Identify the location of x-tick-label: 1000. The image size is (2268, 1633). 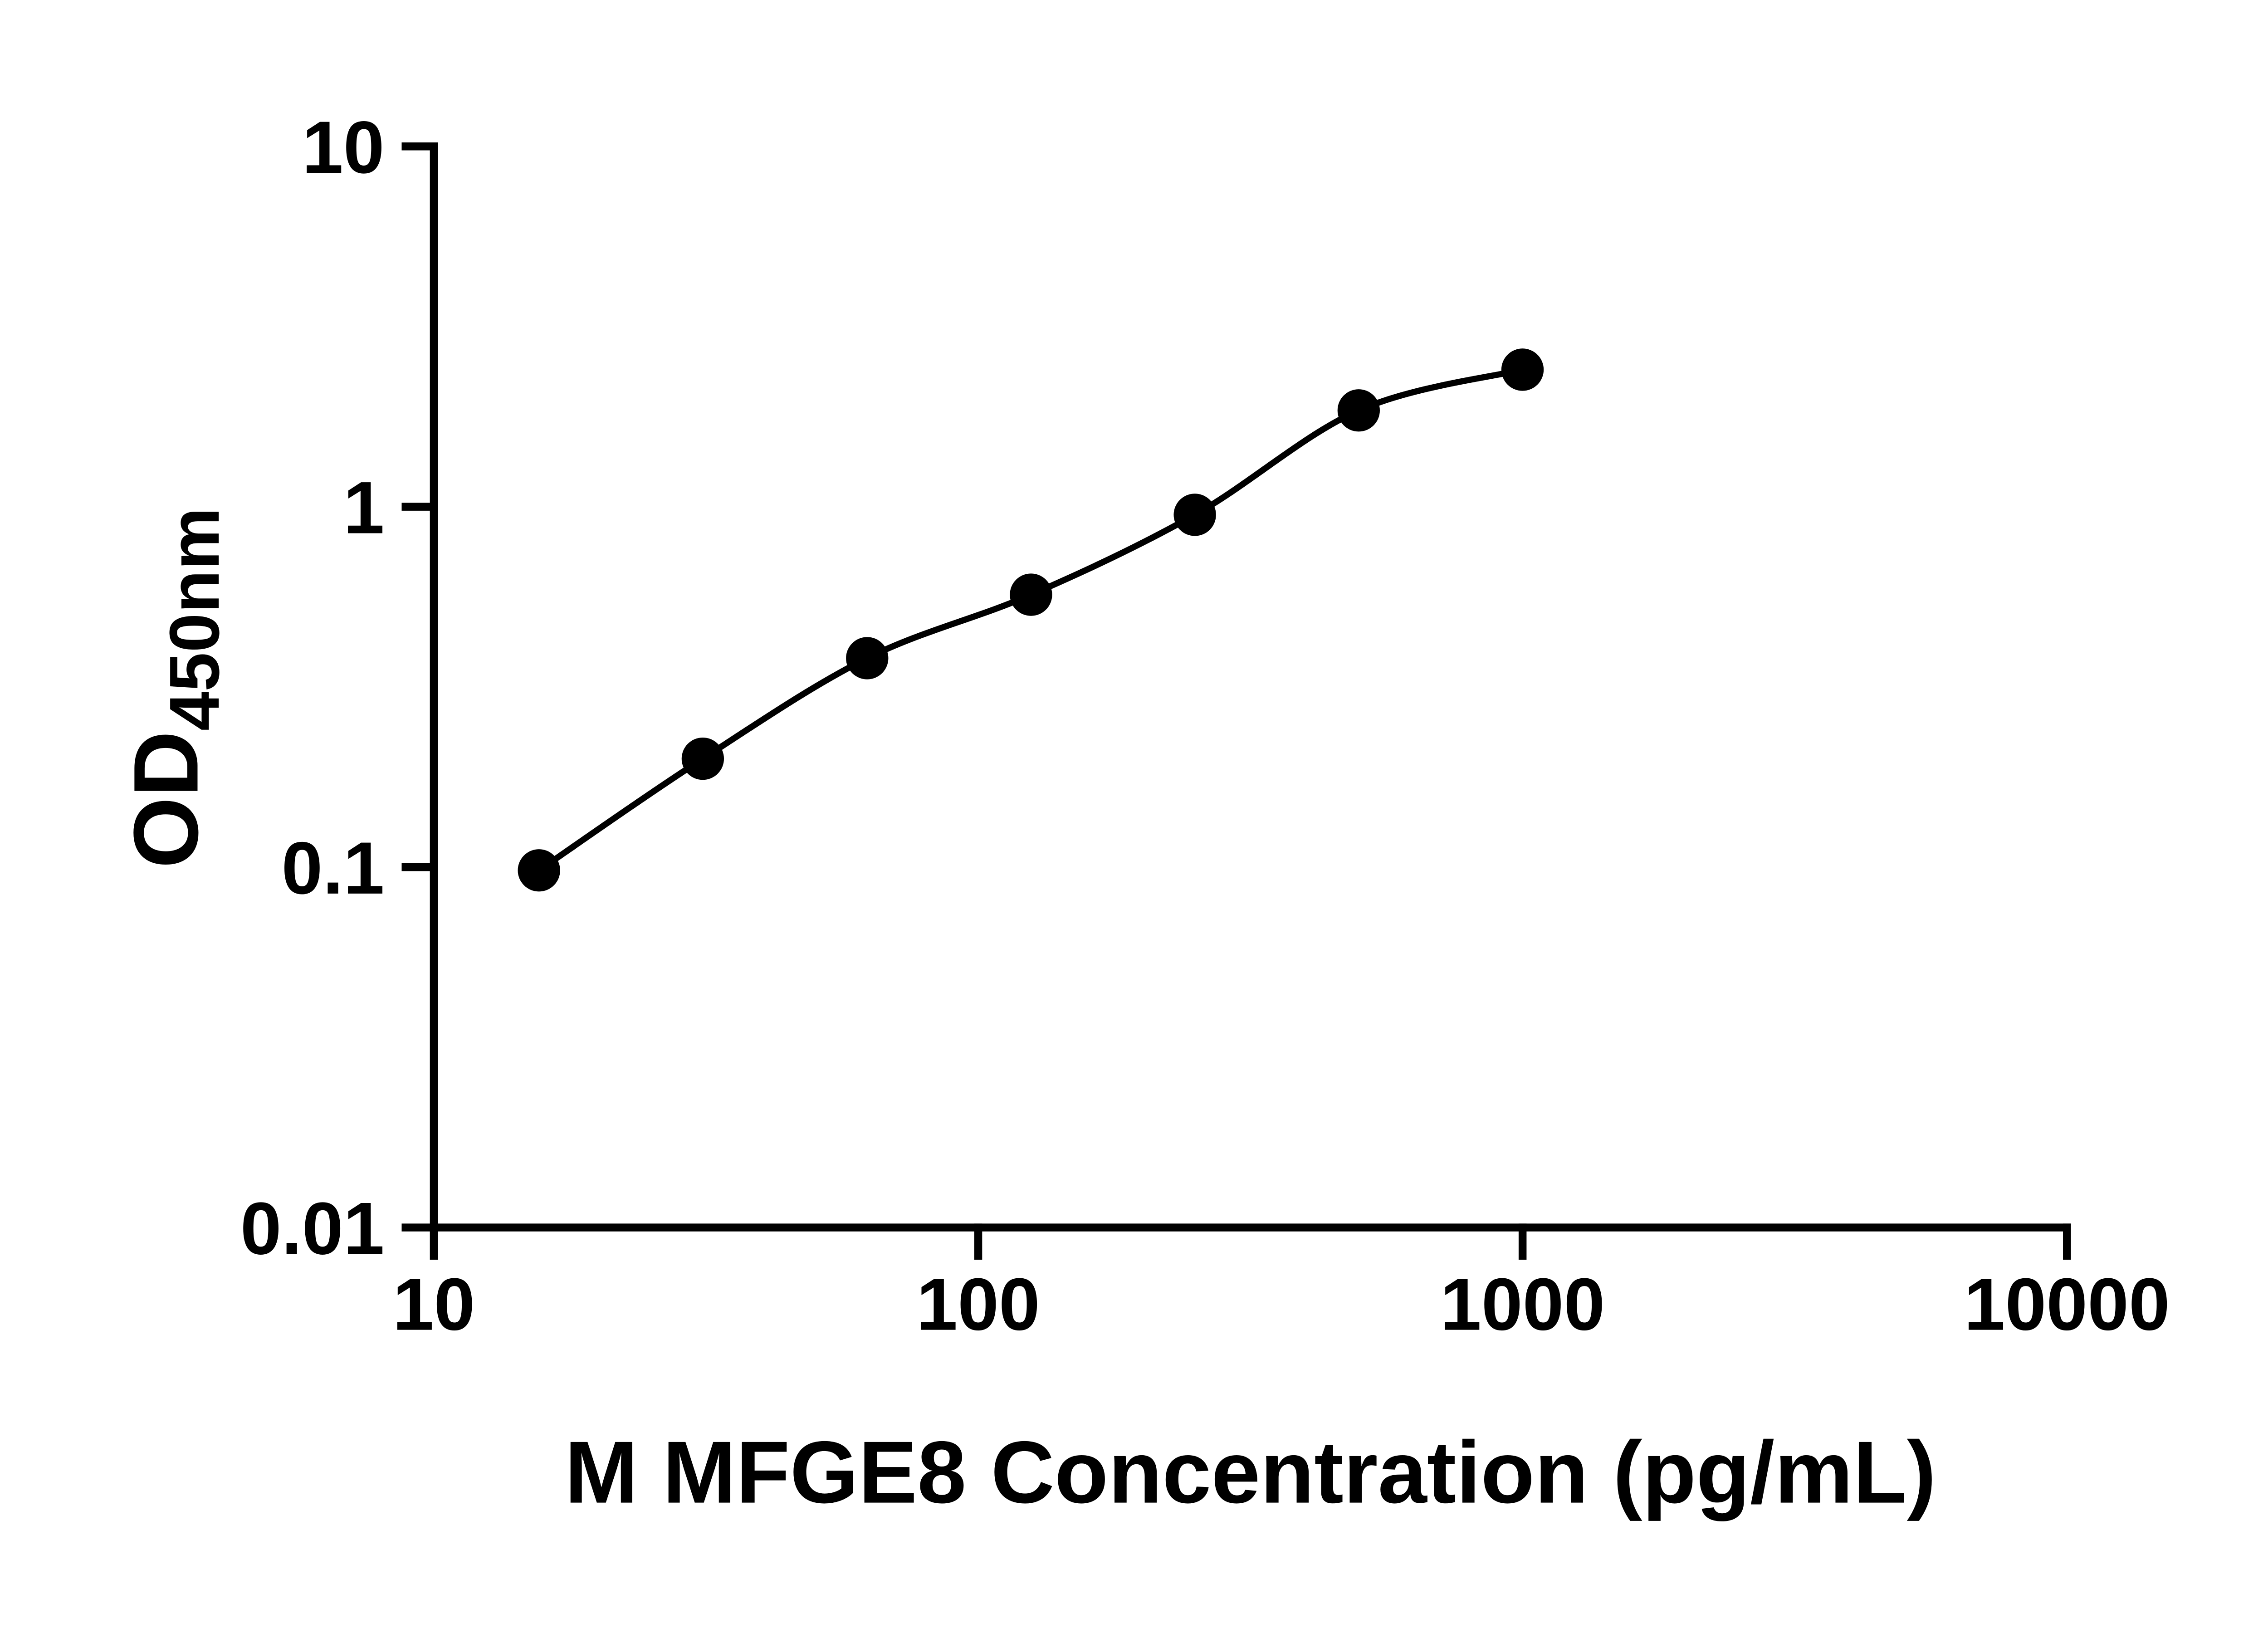
(1523, 1304).